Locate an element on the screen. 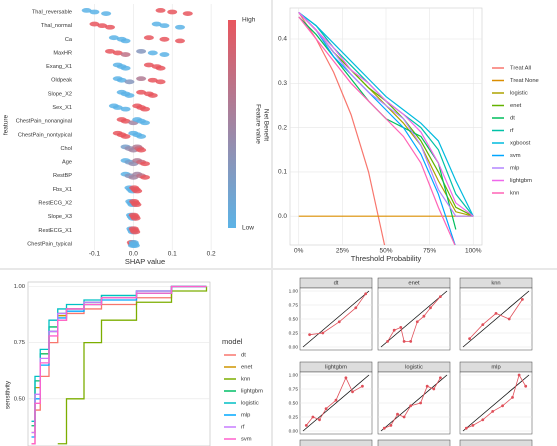 The image size is (557, 446). y-tick-label: ChestPain_nonanginal is located at coordinates (44, 122).